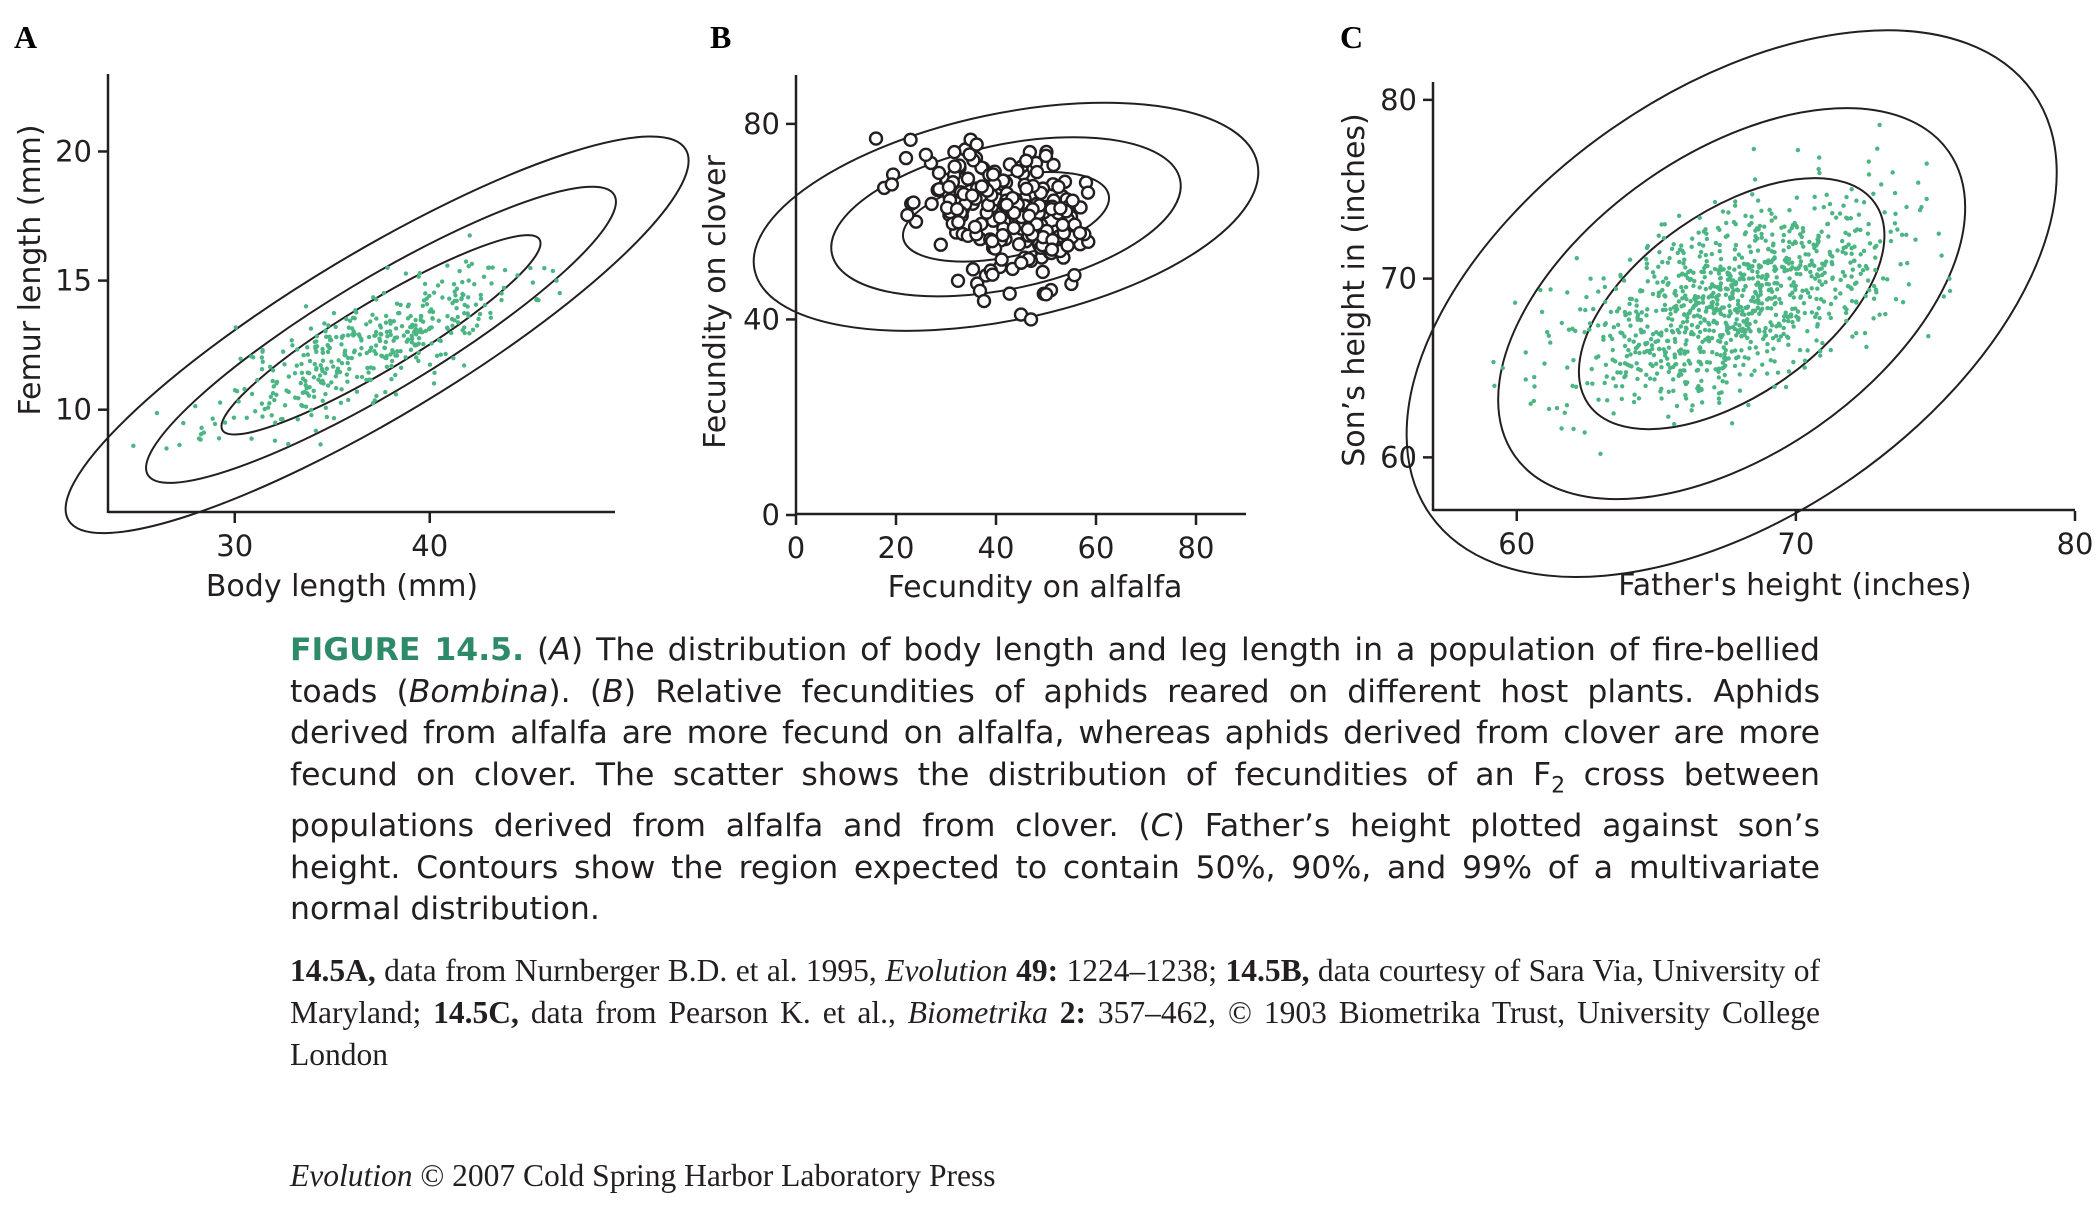 Image resolution: width=2100 pixels, height=1215 pixels. Describe the element at coordinates (342, 586) in the screenshot. I see `panel-a-x-title: Body length (mm)` at that location.